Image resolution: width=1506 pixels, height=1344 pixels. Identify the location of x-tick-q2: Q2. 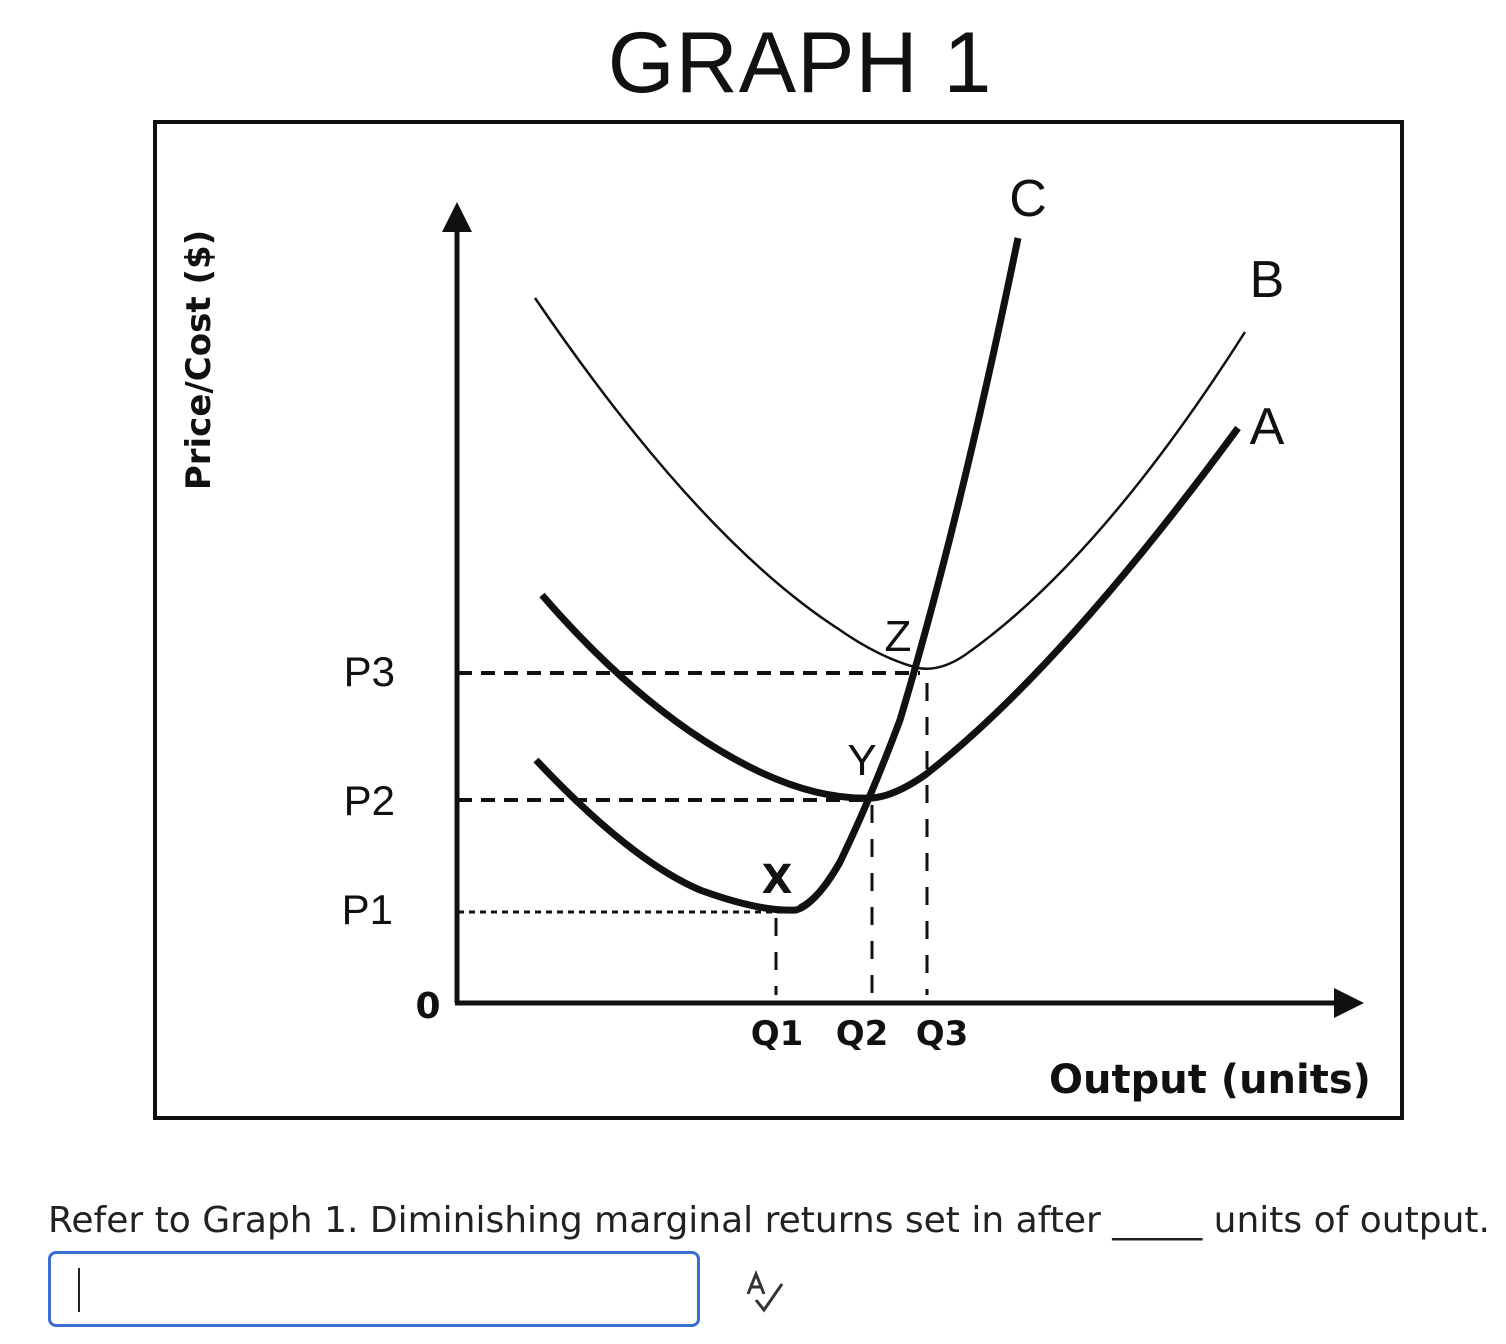
(862, 1034).